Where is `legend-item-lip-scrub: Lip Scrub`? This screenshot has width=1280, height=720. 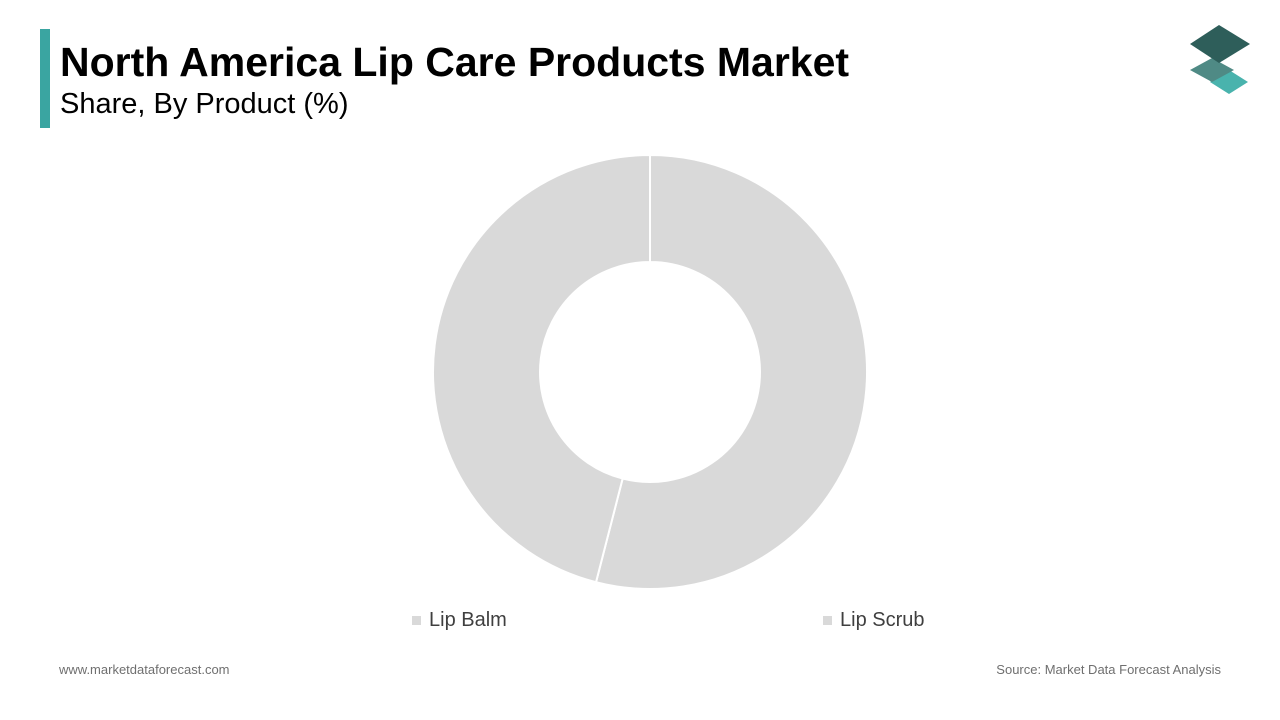 legend-item-lip-scrub: Lip Scrub is located at coordinates (874, 620).